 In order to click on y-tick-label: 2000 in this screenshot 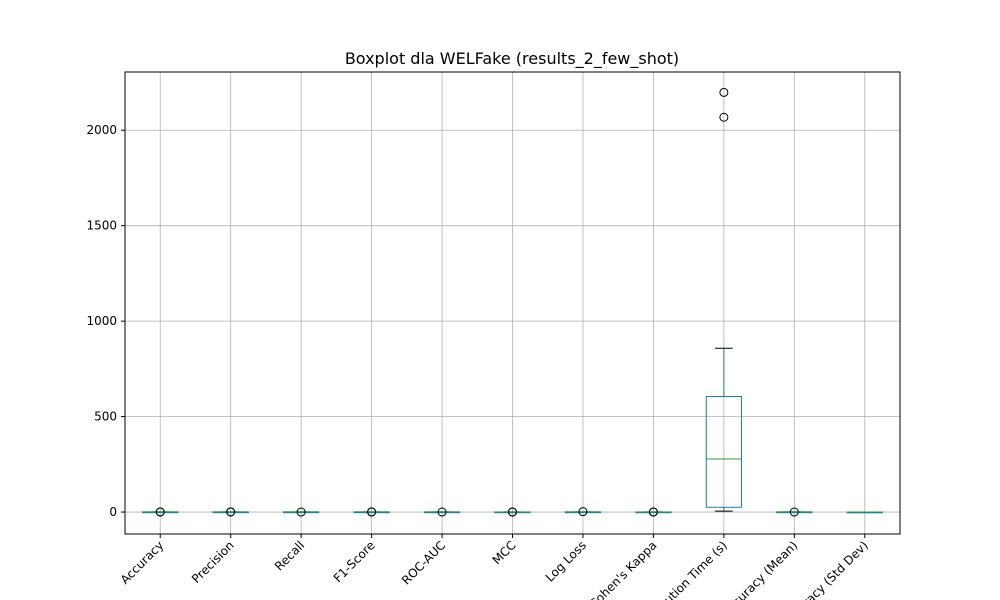, I will do `click(101, 130)`.